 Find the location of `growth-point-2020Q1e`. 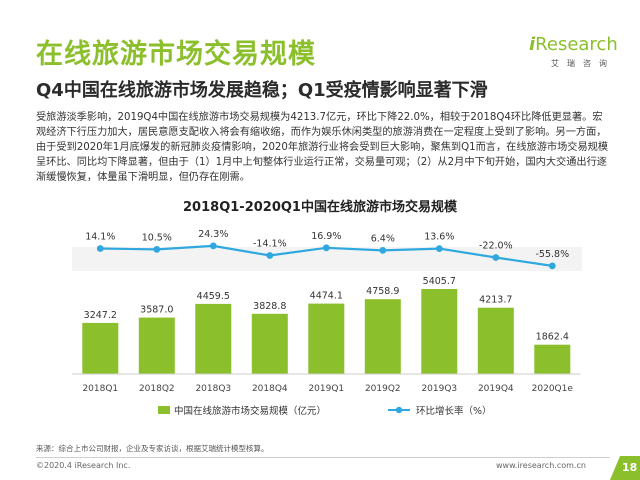

growth-point-2020Q1e is located at coordinates (552, 266).